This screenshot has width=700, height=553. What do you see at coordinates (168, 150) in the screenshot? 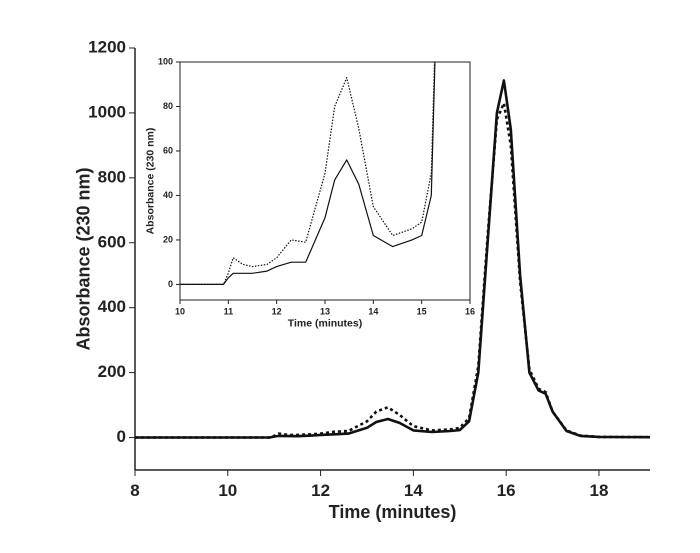
I see `y-tick-label: 60` at bounding box center [168, 150].